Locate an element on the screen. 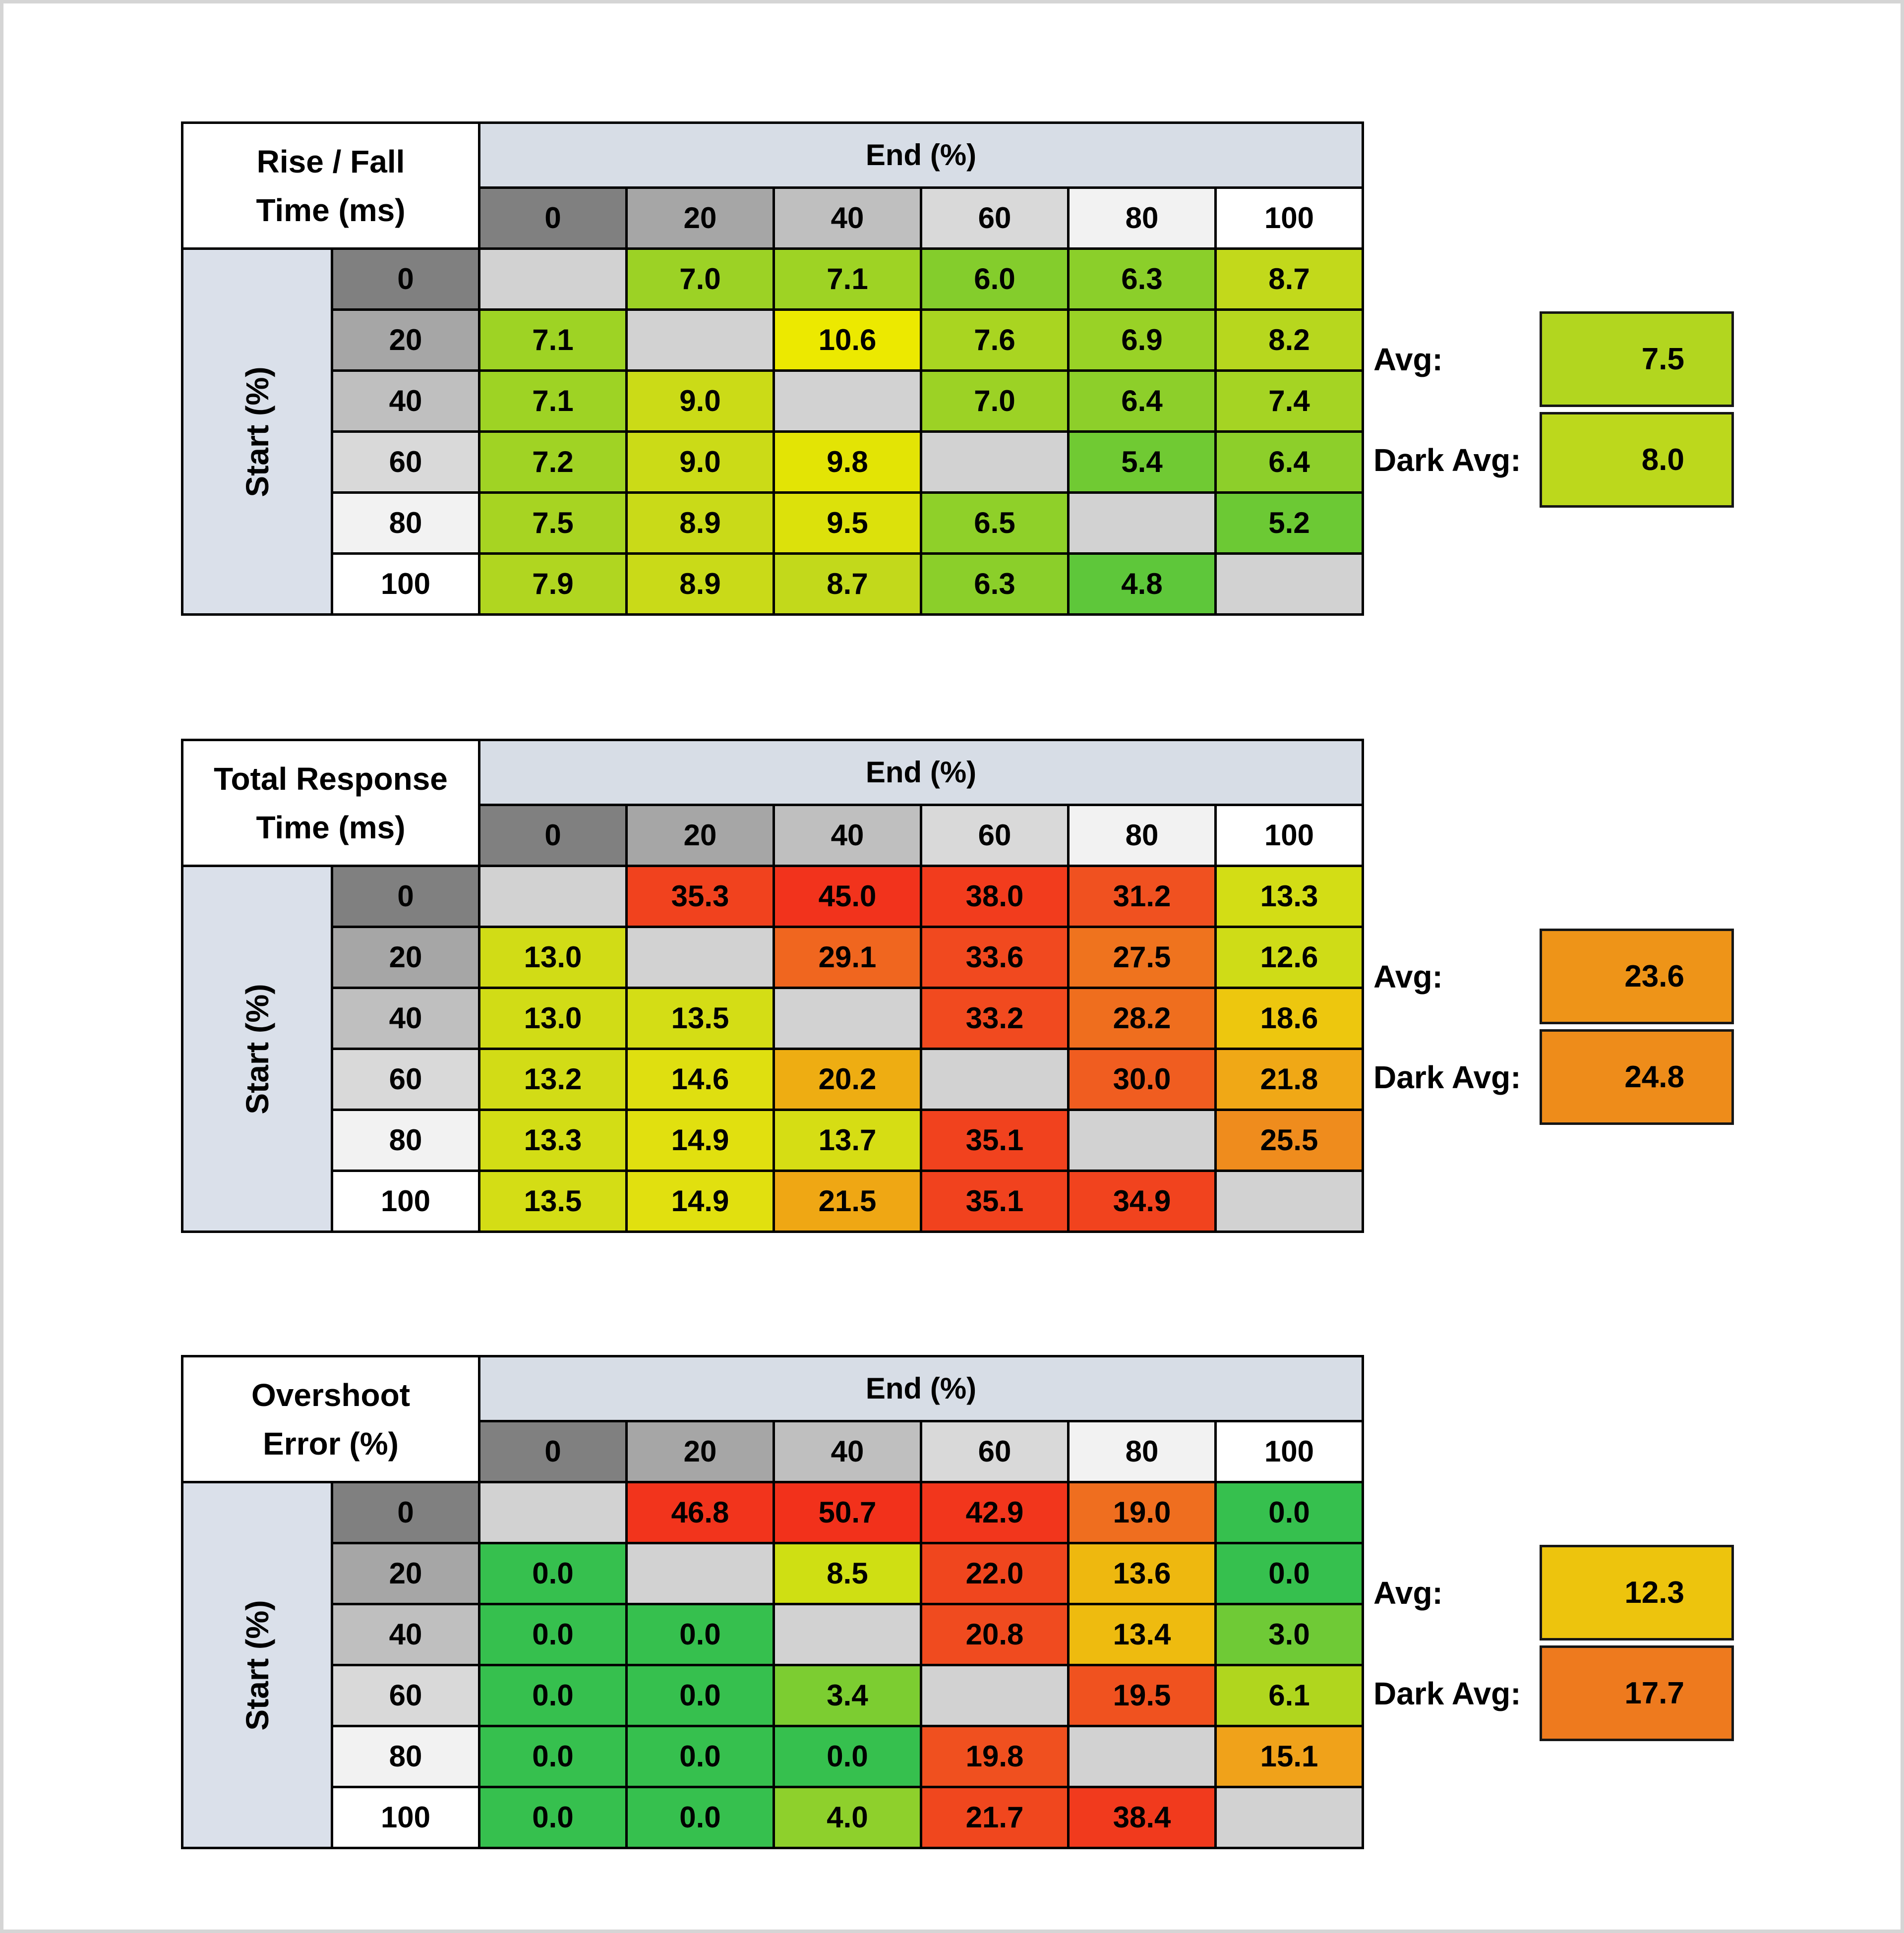 The image size is (1904, 1933). avg-value-box: 7.5 is located at coordinates (1637, 359).